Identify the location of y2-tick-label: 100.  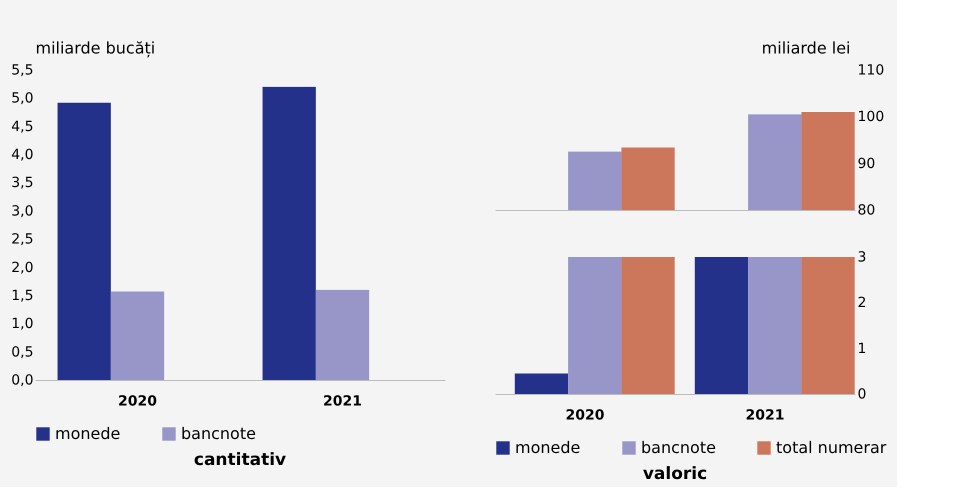
(871, 117).